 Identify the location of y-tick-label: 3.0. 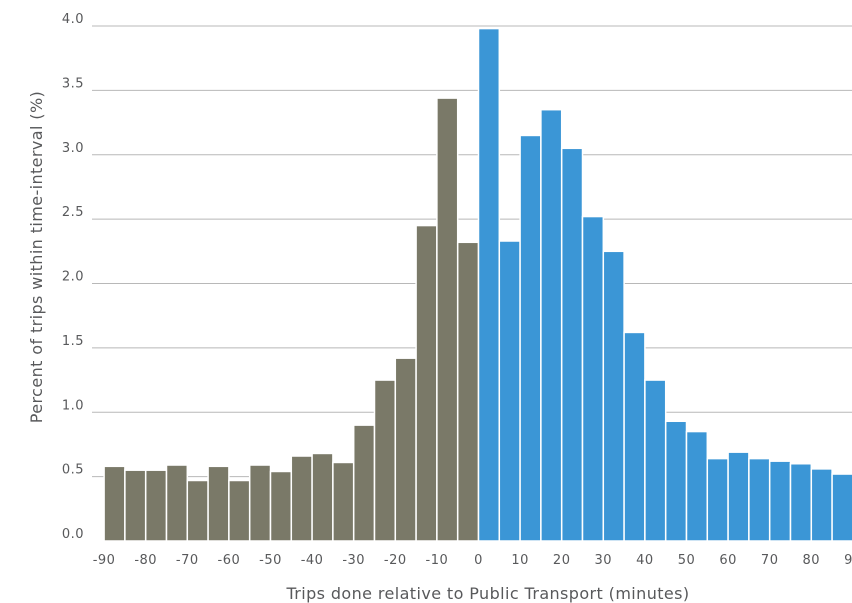
(73, 148).